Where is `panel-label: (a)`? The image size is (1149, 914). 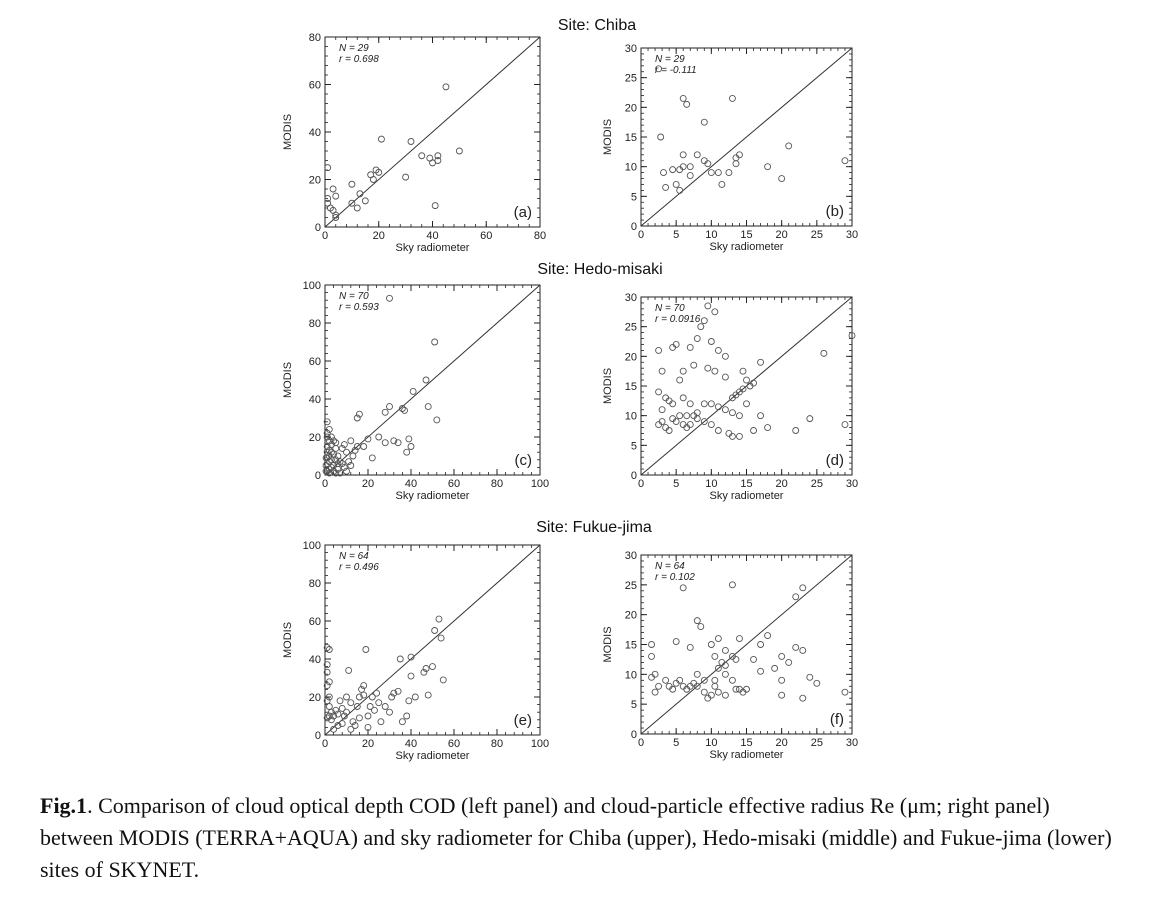 panel-label: (a) is located at coordinates (523, 212).